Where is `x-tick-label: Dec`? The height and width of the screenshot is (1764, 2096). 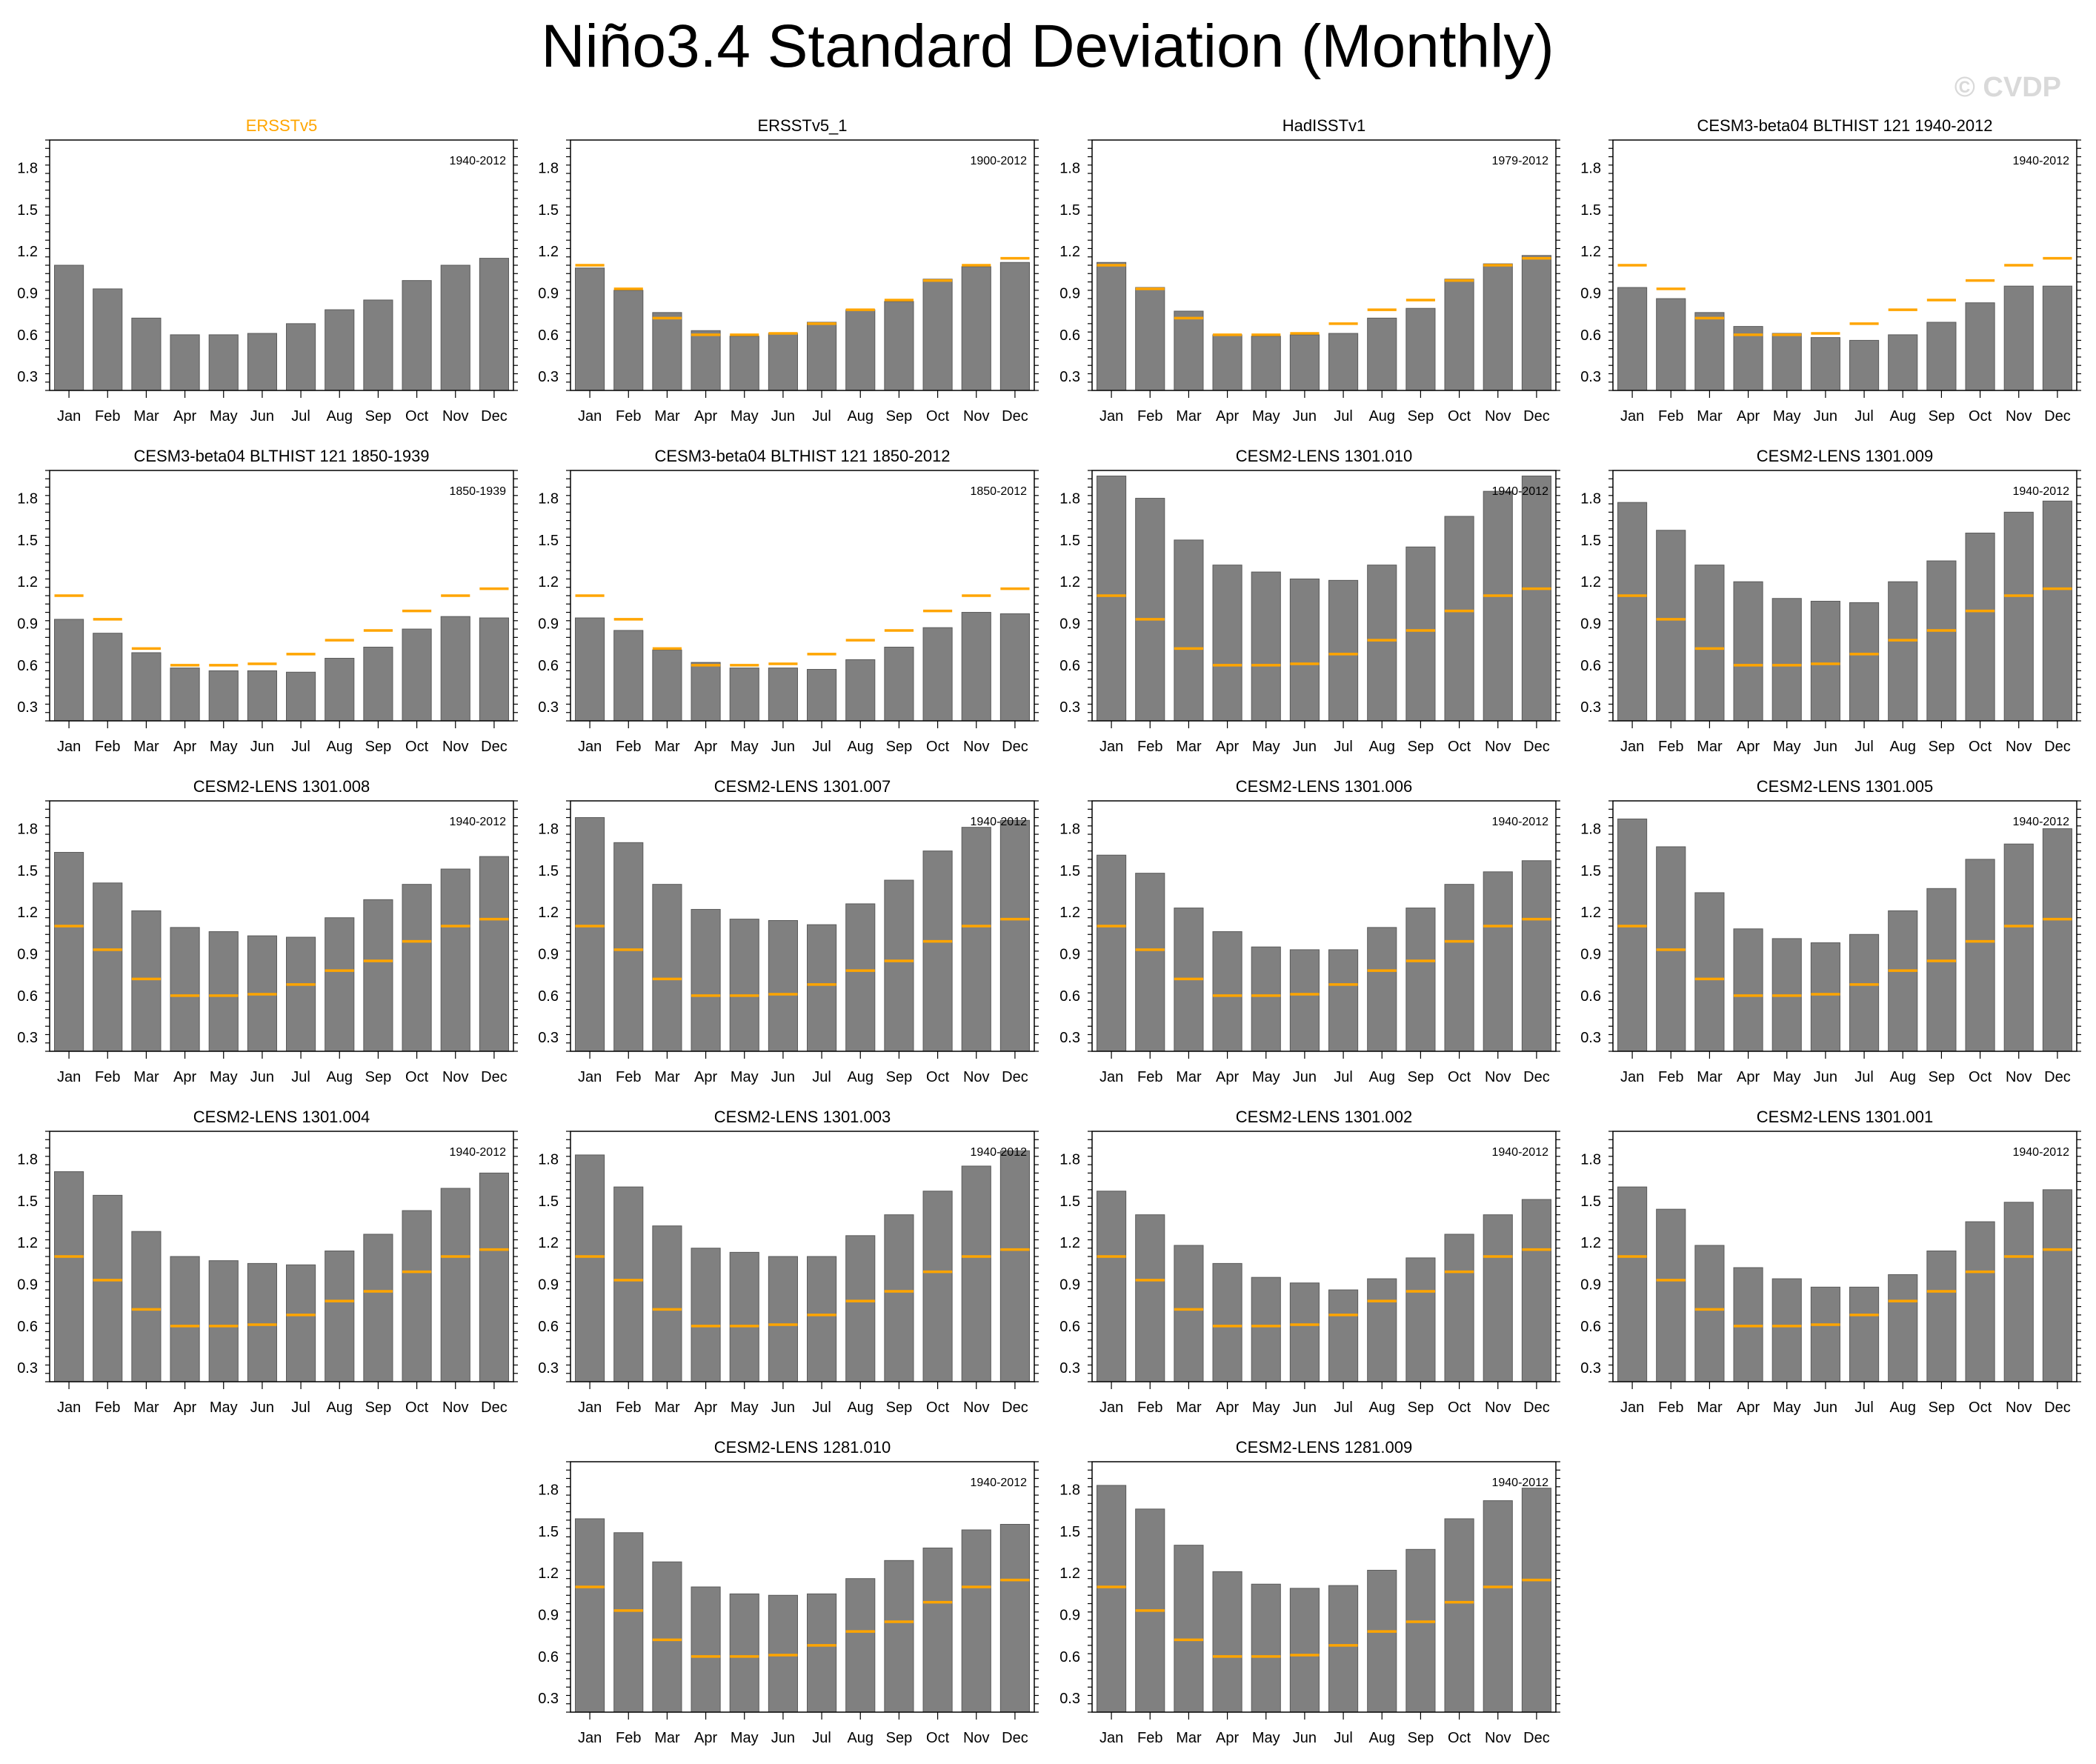
x-tick-label: Dec is located at coordinates (2057, 1077).